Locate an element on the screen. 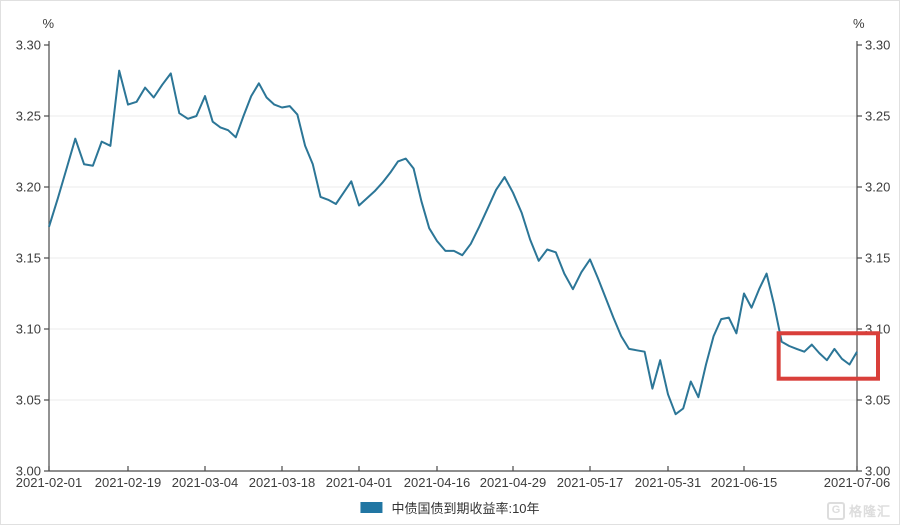  y-axis-label-left: 3.10 is located at coordinates (28, 329).